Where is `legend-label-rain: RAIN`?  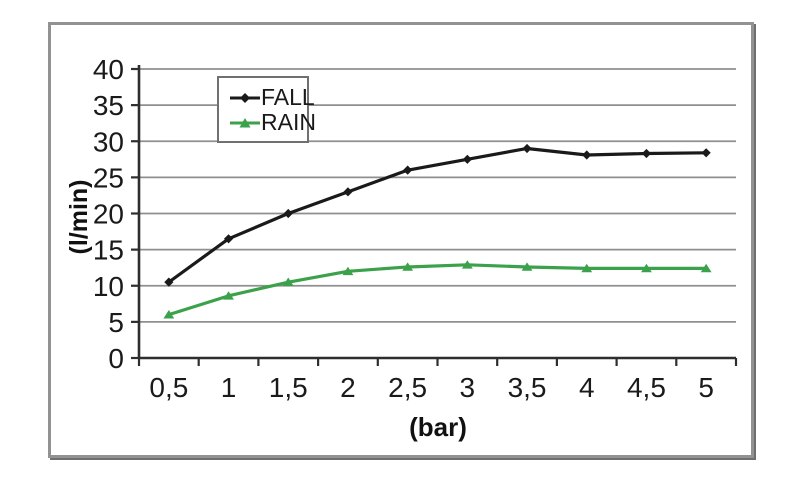 legend-label-rain: RAIN is located at coordinates (288, 122).